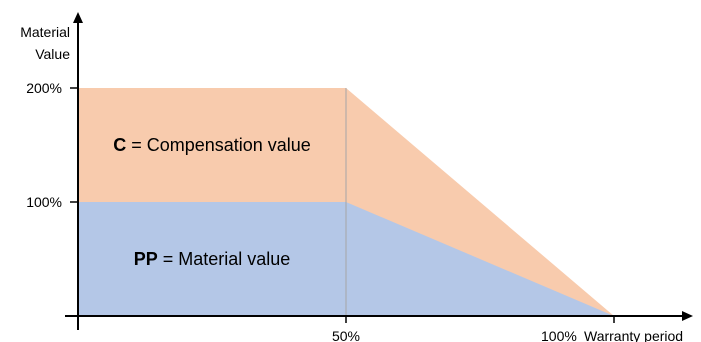 The width and height of the screenshot is (701, 342). What do you see at coordinates (633, 335) in the screenshot?
I see `x-axis-label: Warranty period` at bounding box center [633, 335].